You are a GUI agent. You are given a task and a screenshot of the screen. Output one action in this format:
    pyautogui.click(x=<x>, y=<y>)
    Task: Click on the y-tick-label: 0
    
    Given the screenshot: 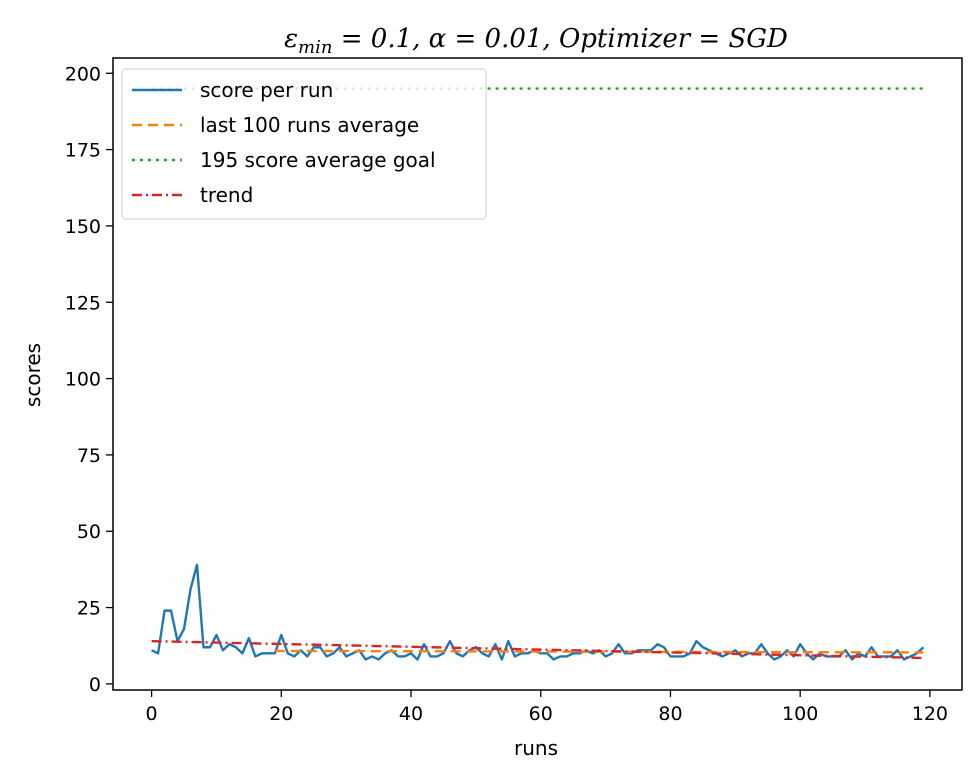 What is the action you would take?
    pyautogui.click(x=95, y=685)
    